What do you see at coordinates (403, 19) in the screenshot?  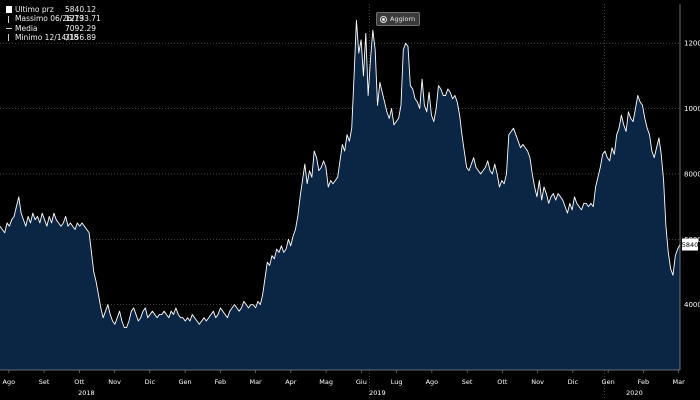 I see `update-button-label: Aggiorn` at bounding box center [403, 19].